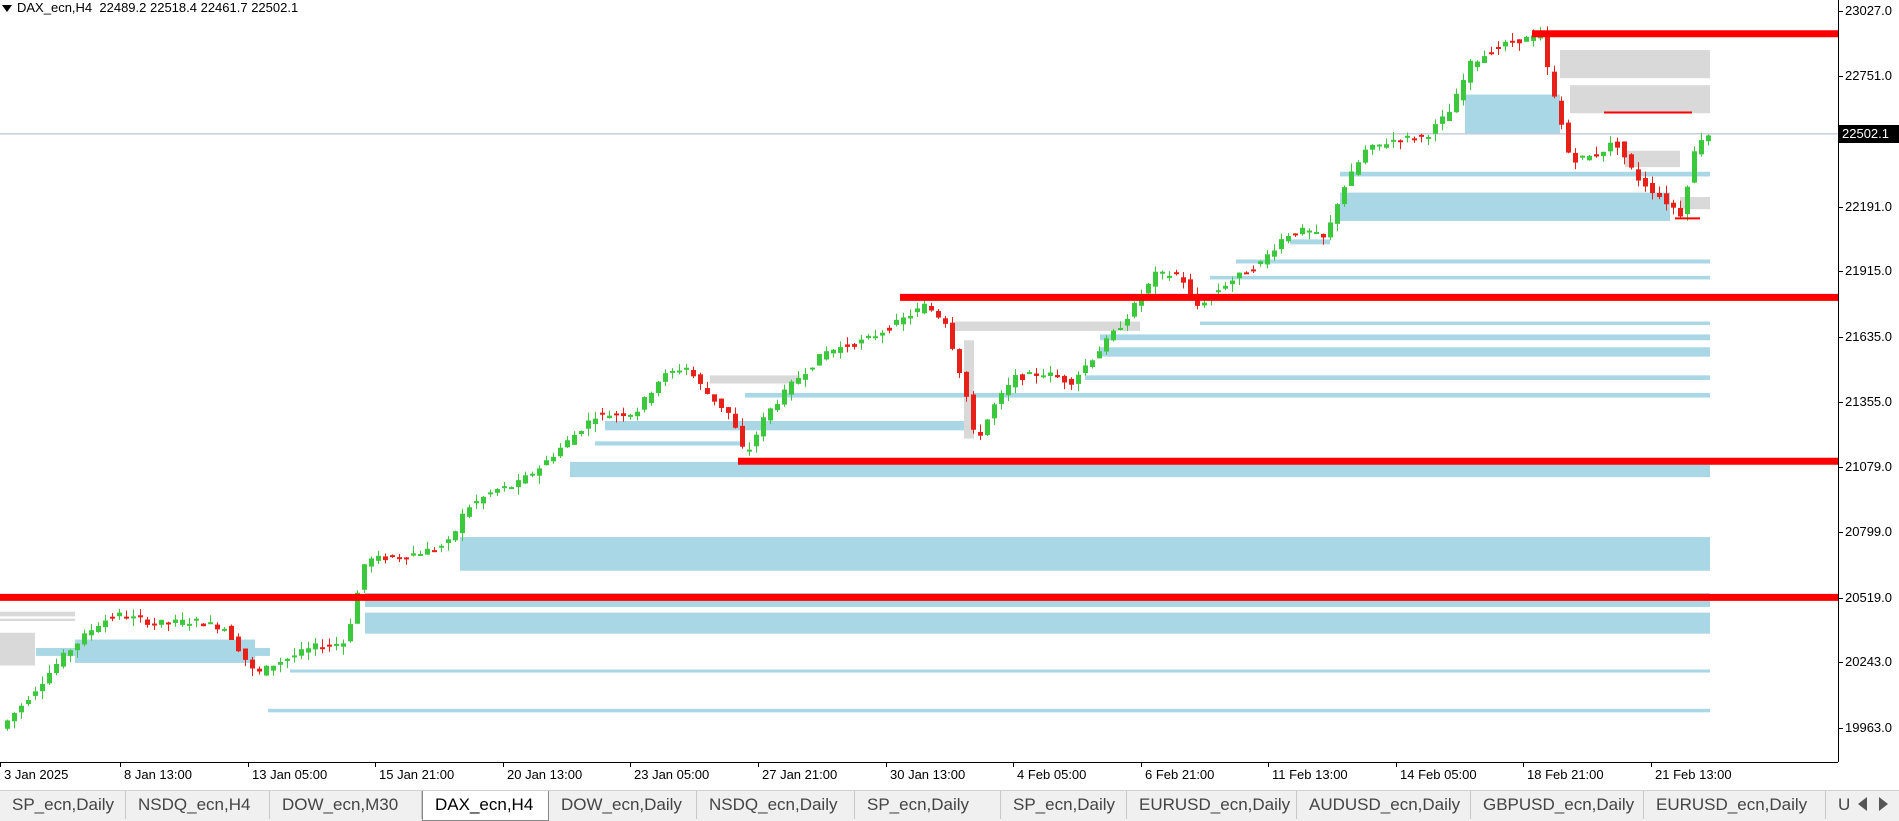 The width and height of the screenshot is (1899, 821). I want to click on time-tick-label: 18 Feb 21:00, so click(1565, 774).